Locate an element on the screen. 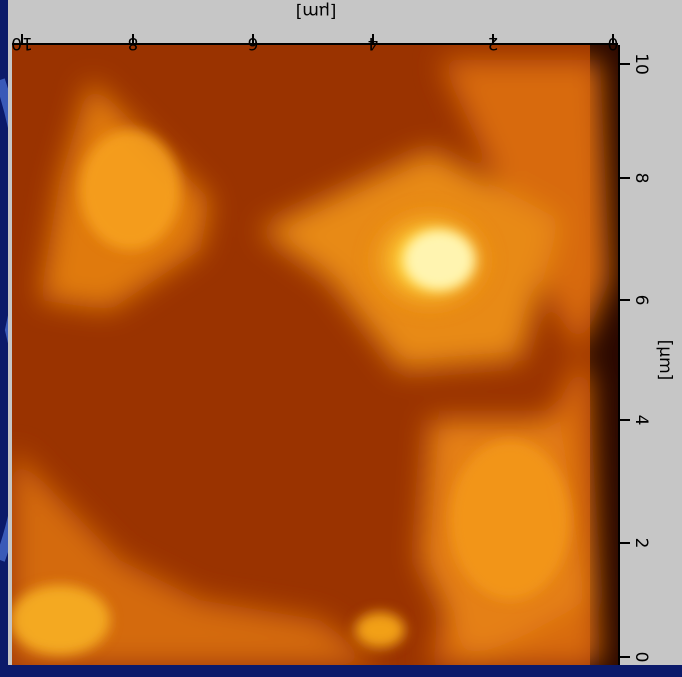 The image size is (682, 677). top-tick-label: 10 is located at coordinates (22, 43).